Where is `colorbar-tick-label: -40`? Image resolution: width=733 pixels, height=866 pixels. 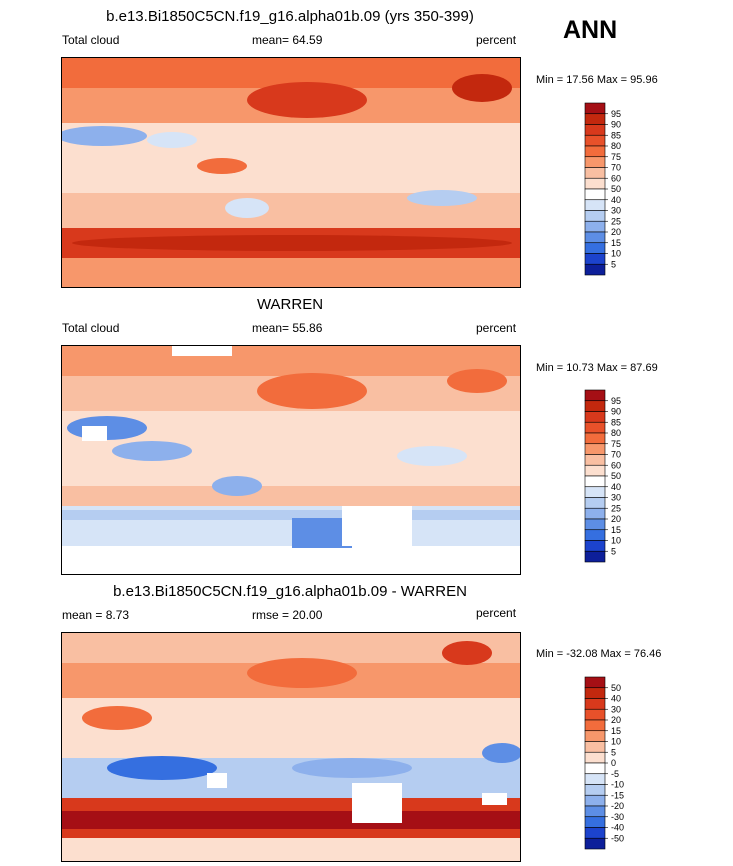
colorbar-tick-label: -40 is located at coordinates (617, 828).